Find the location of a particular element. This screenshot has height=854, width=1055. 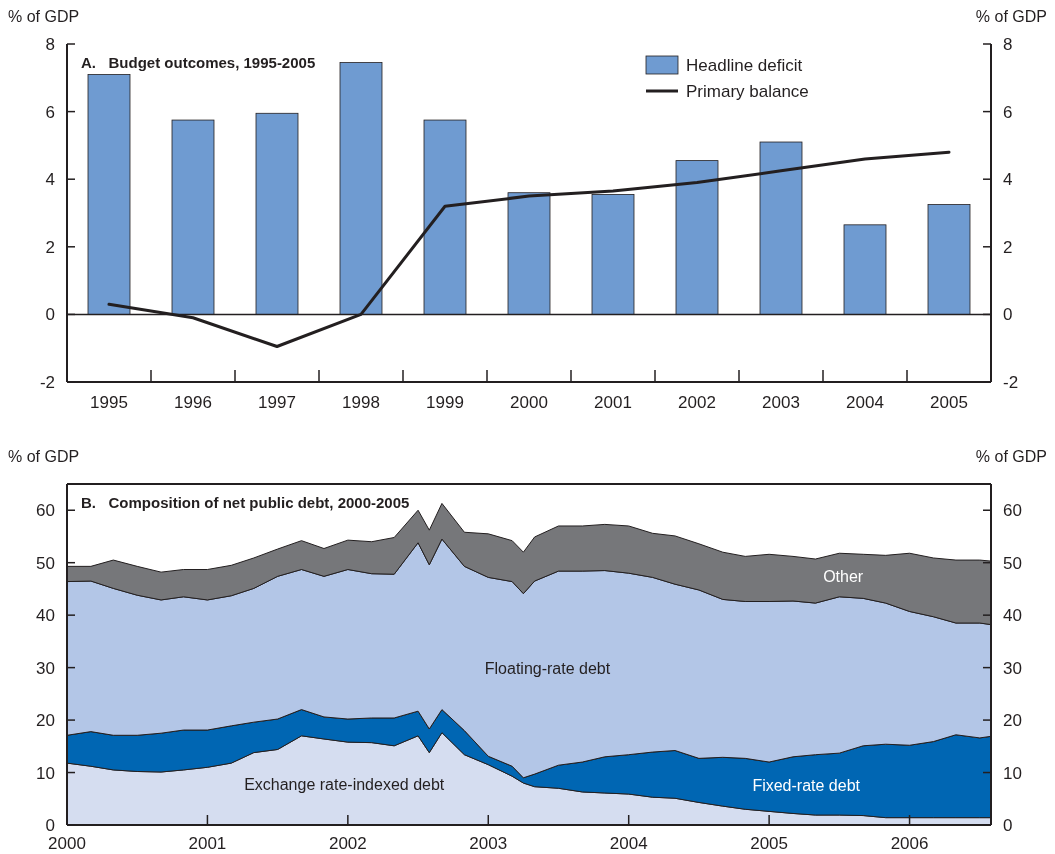

legend-label: Headline deficit is located at coordinates (744, 65).